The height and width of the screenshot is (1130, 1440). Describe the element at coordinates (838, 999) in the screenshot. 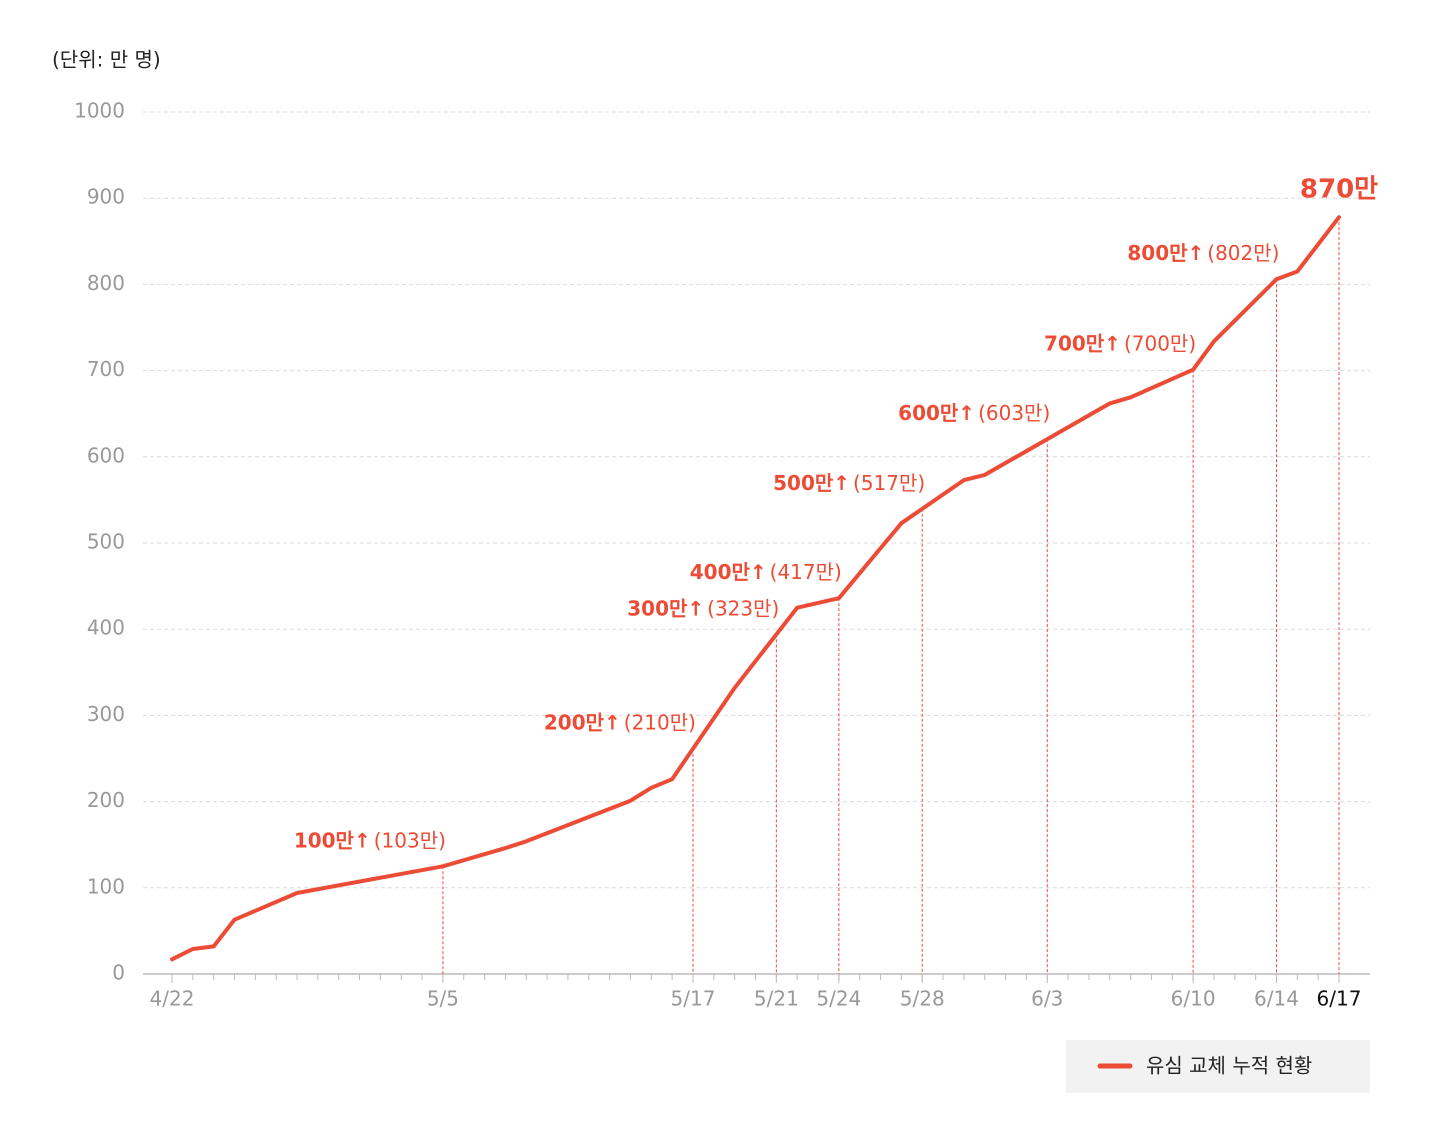

I see `x-tick-label: 5/24` at that location.